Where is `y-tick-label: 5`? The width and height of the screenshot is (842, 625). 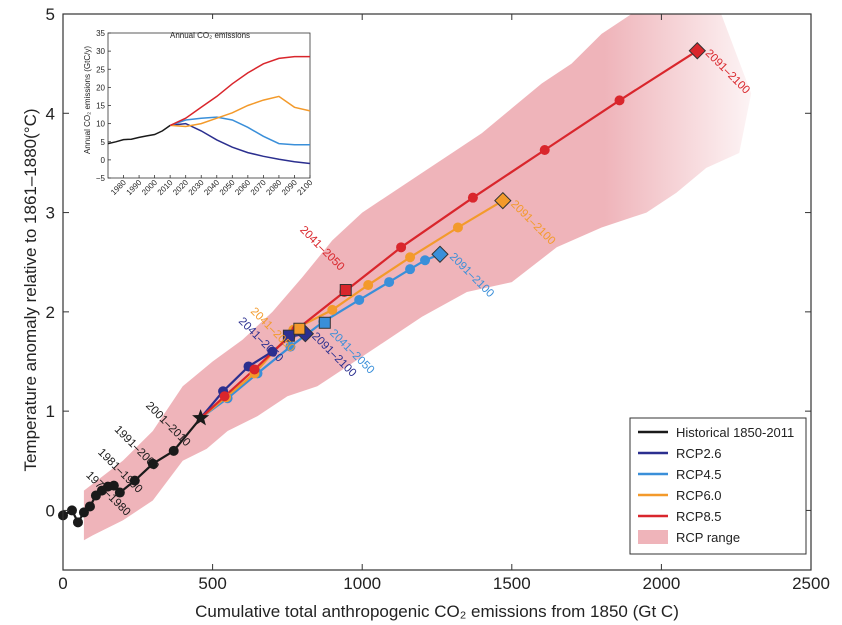
y-tick-label: 5 is located at coordinates (50, 14).